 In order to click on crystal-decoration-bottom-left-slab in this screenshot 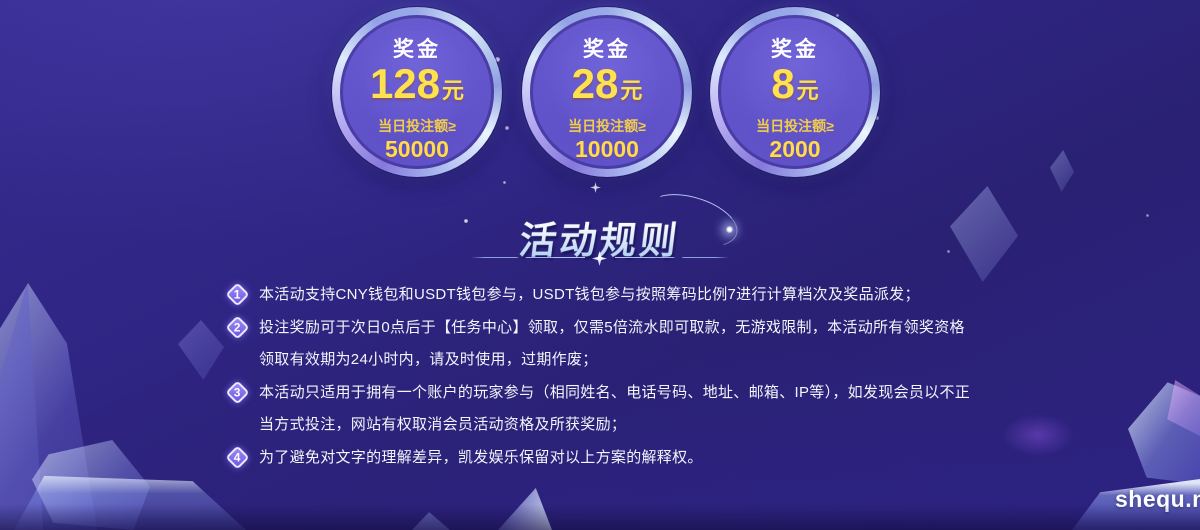, I will do `click(130, 502)`.